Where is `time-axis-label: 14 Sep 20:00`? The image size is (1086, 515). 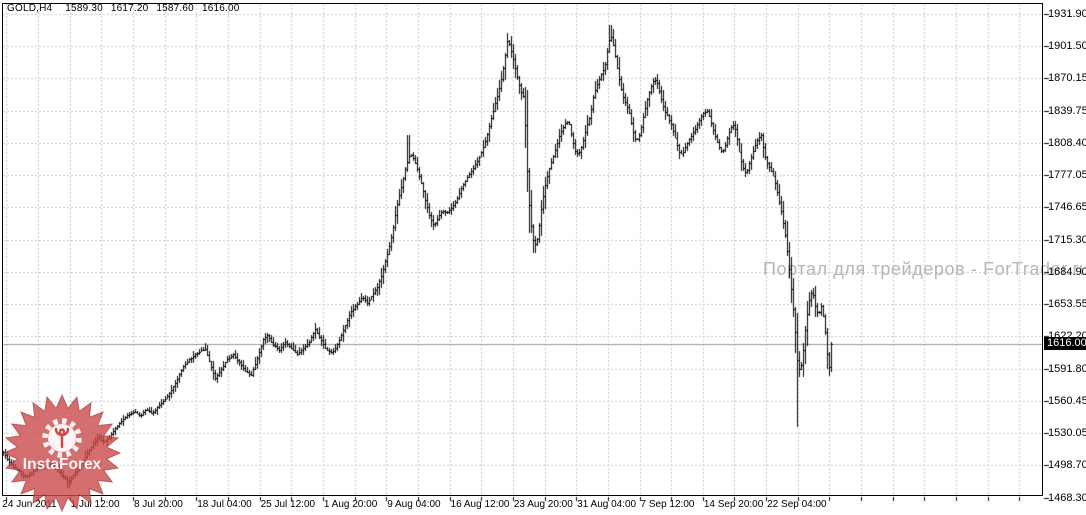
time-axis-label: 14 Sep 20:00 is located at coordinates (733, 504).